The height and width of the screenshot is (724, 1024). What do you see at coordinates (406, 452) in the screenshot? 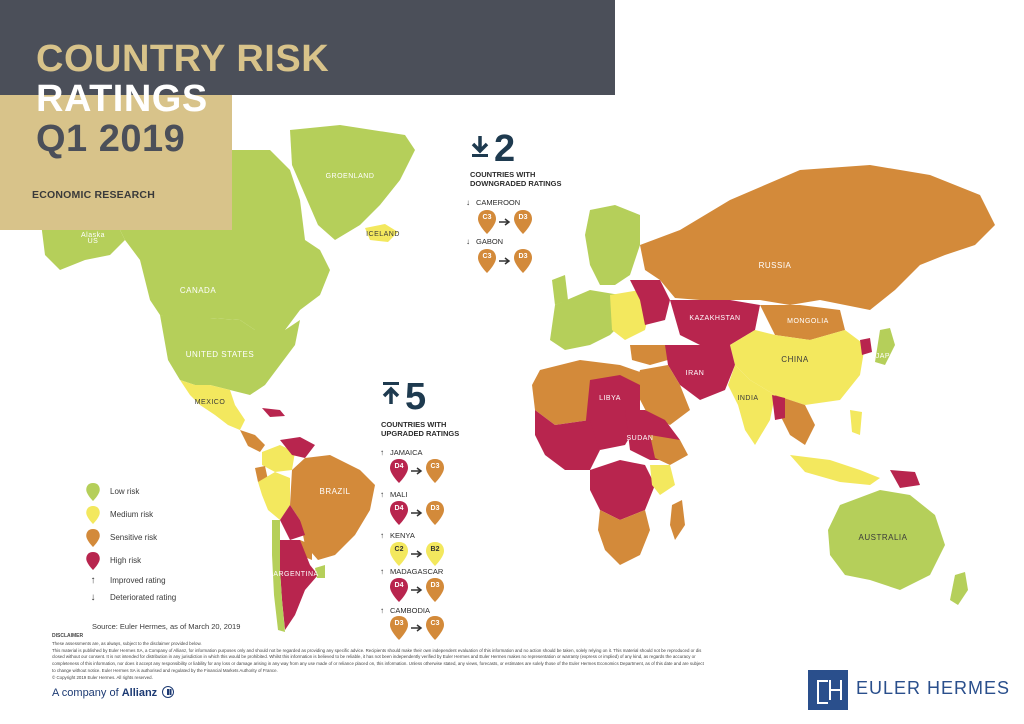
I see `country-name: JAMAICA` at bounding box center [406, 452].